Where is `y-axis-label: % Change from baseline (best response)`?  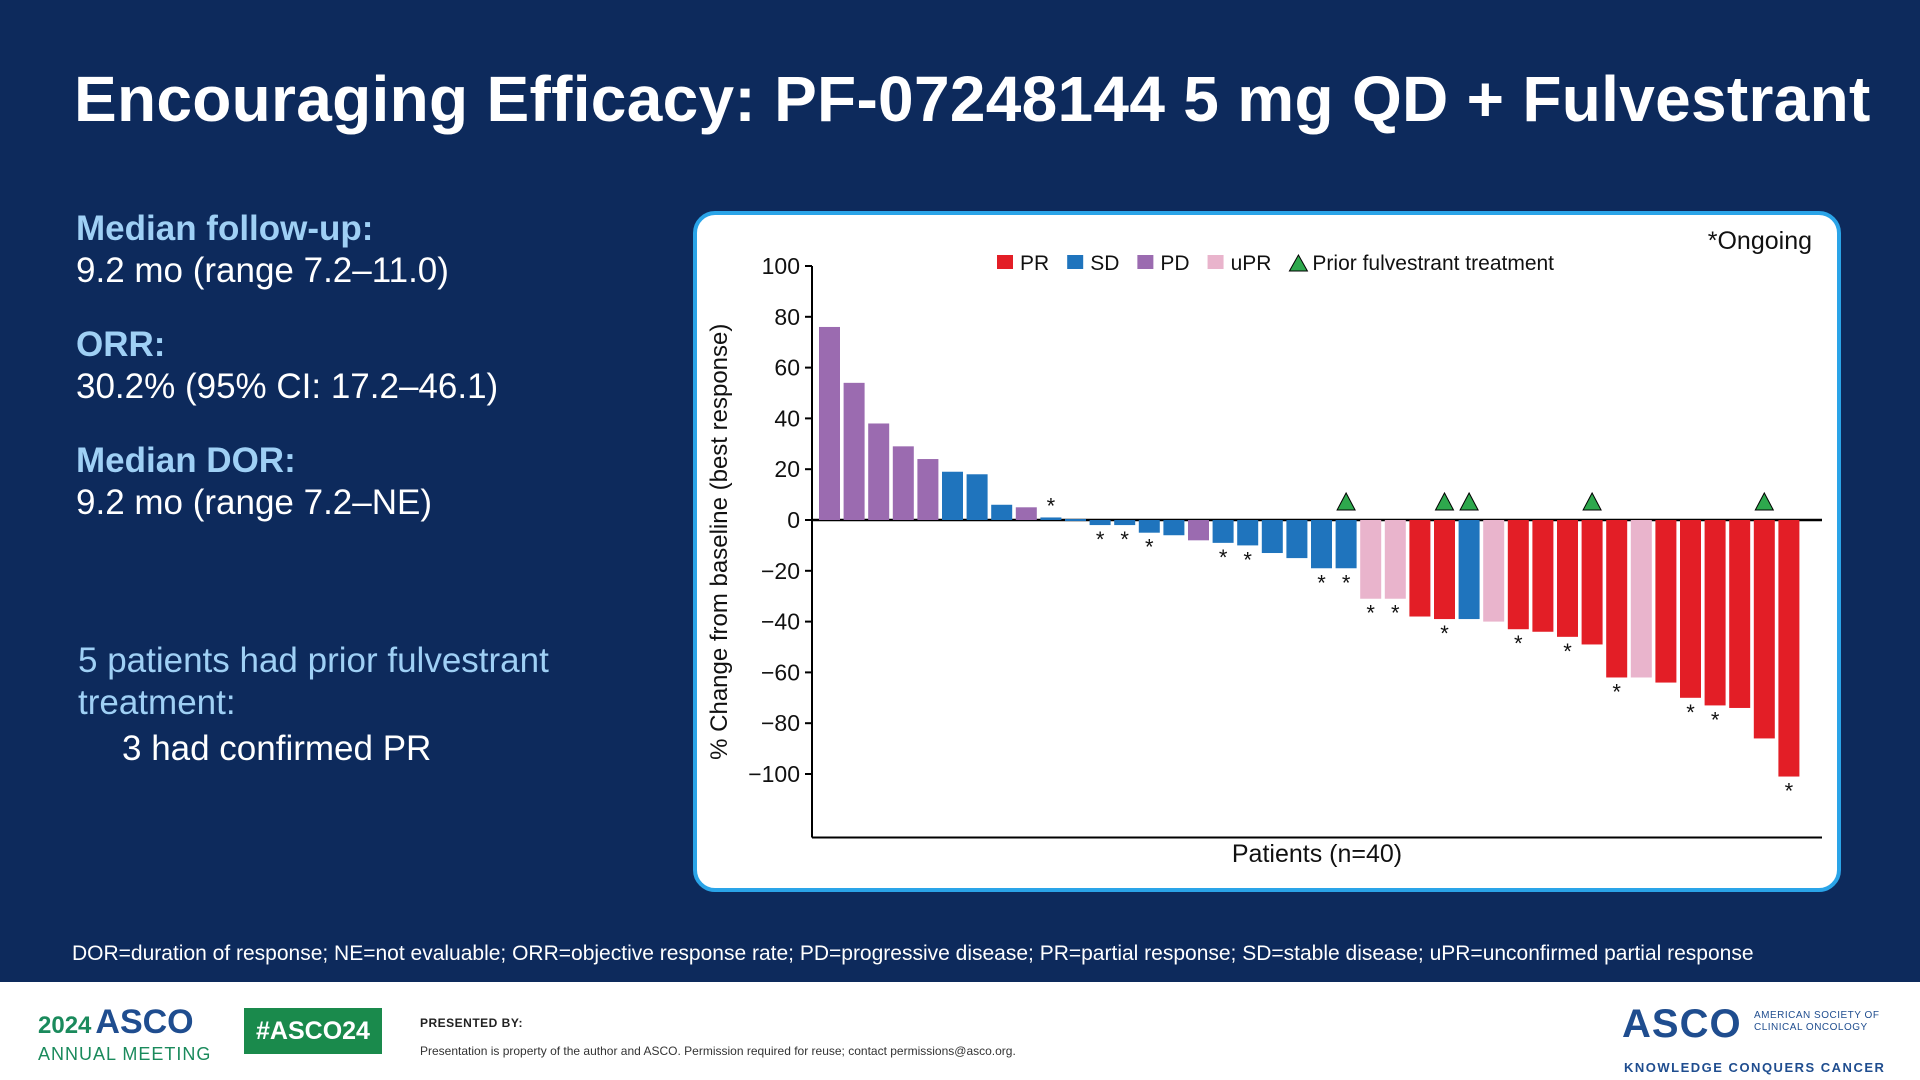 y-axis-label: % Change from baseline (best response) is located at coordinates (719, 542).